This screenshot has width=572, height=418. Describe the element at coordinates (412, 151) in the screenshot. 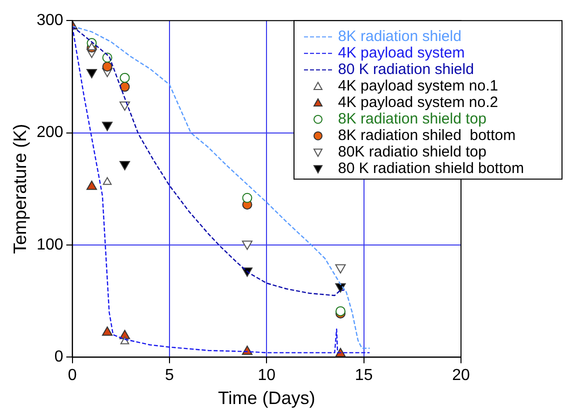

I see `legend-label: 80K radiatio shield top` at that location.